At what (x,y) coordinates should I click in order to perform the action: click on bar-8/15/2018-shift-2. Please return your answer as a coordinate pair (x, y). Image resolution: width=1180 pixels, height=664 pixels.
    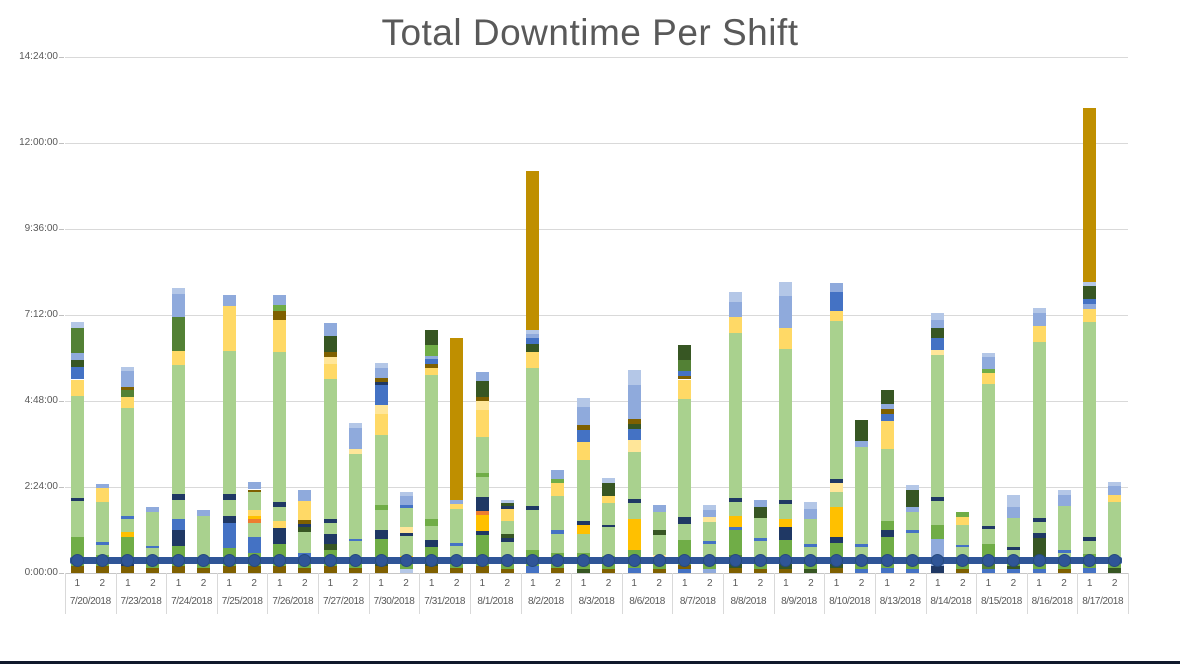
    Looking at the image, I should click on (1013, 286).